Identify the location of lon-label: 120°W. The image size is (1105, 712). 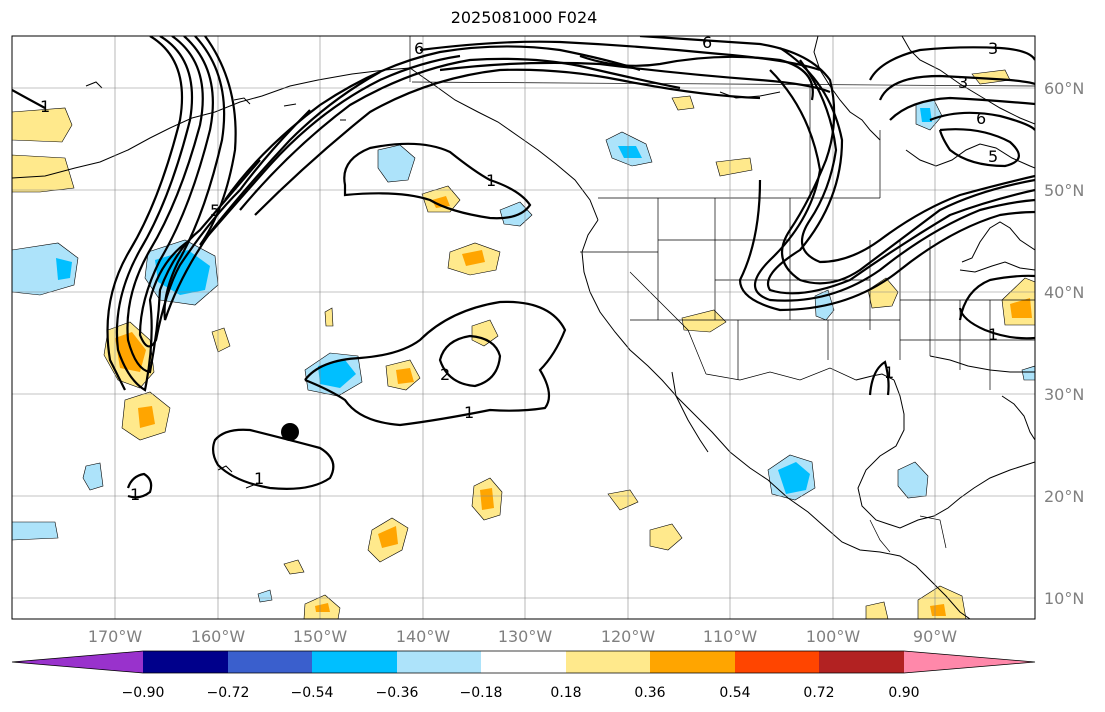
(628, 636).